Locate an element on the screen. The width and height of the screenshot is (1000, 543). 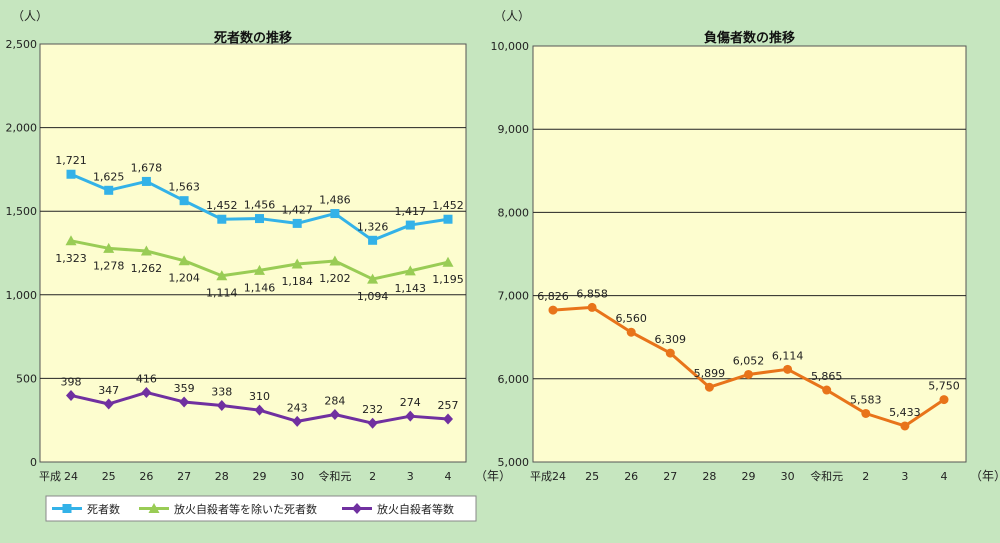
data-label: 359 is located at coordinates (184, 388).